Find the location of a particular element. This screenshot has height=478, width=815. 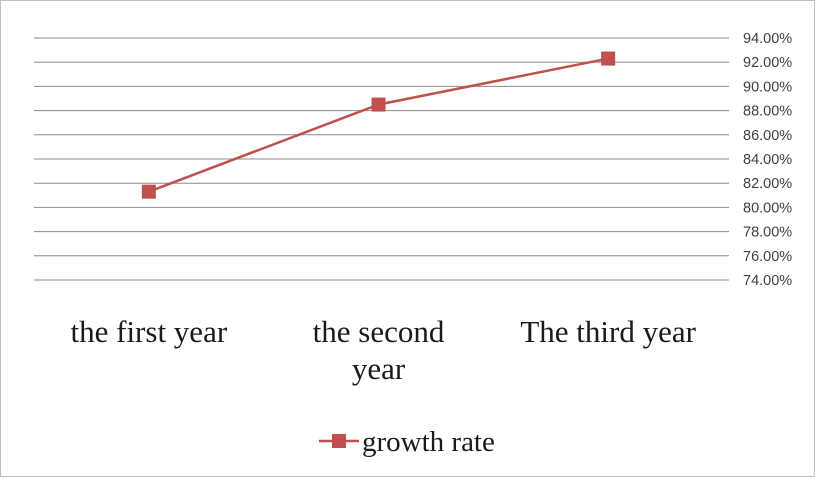

y-tick-label: 92.00% is located at coordinates (767, 63).